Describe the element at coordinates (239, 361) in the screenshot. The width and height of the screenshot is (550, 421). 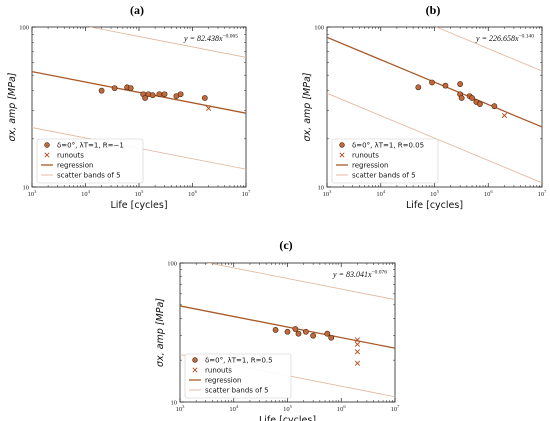
I see `legend-series-label: δ=0°, λT=1, R=0.5` at that location.